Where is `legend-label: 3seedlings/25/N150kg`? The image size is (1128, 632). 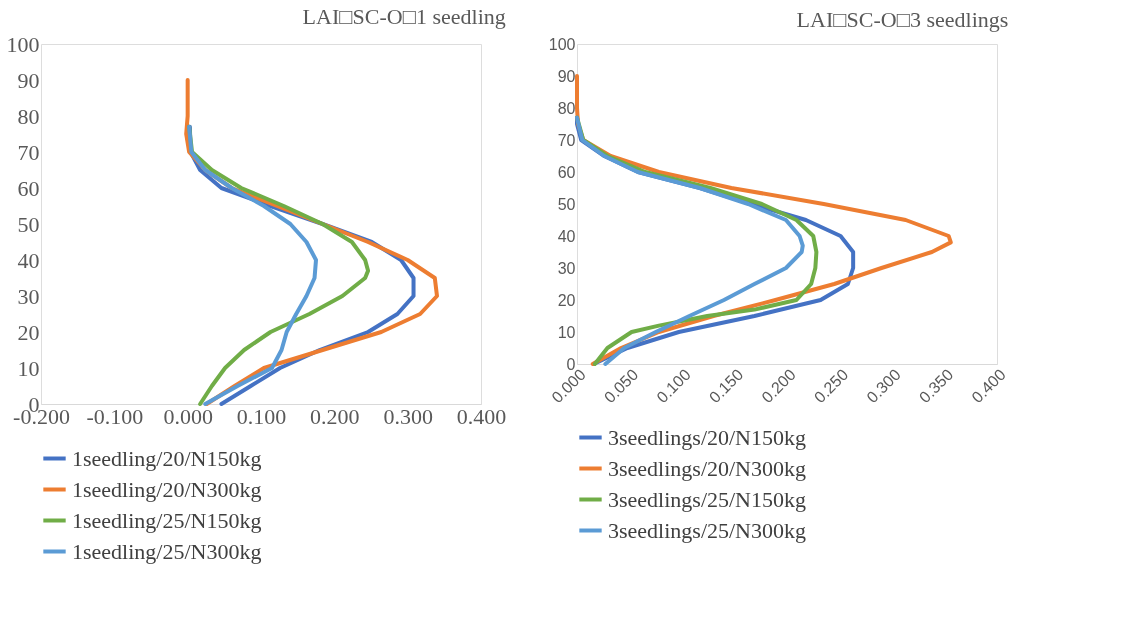
legend-label: 3seedlings/25/N150kg is located at coordinates (707, 499).